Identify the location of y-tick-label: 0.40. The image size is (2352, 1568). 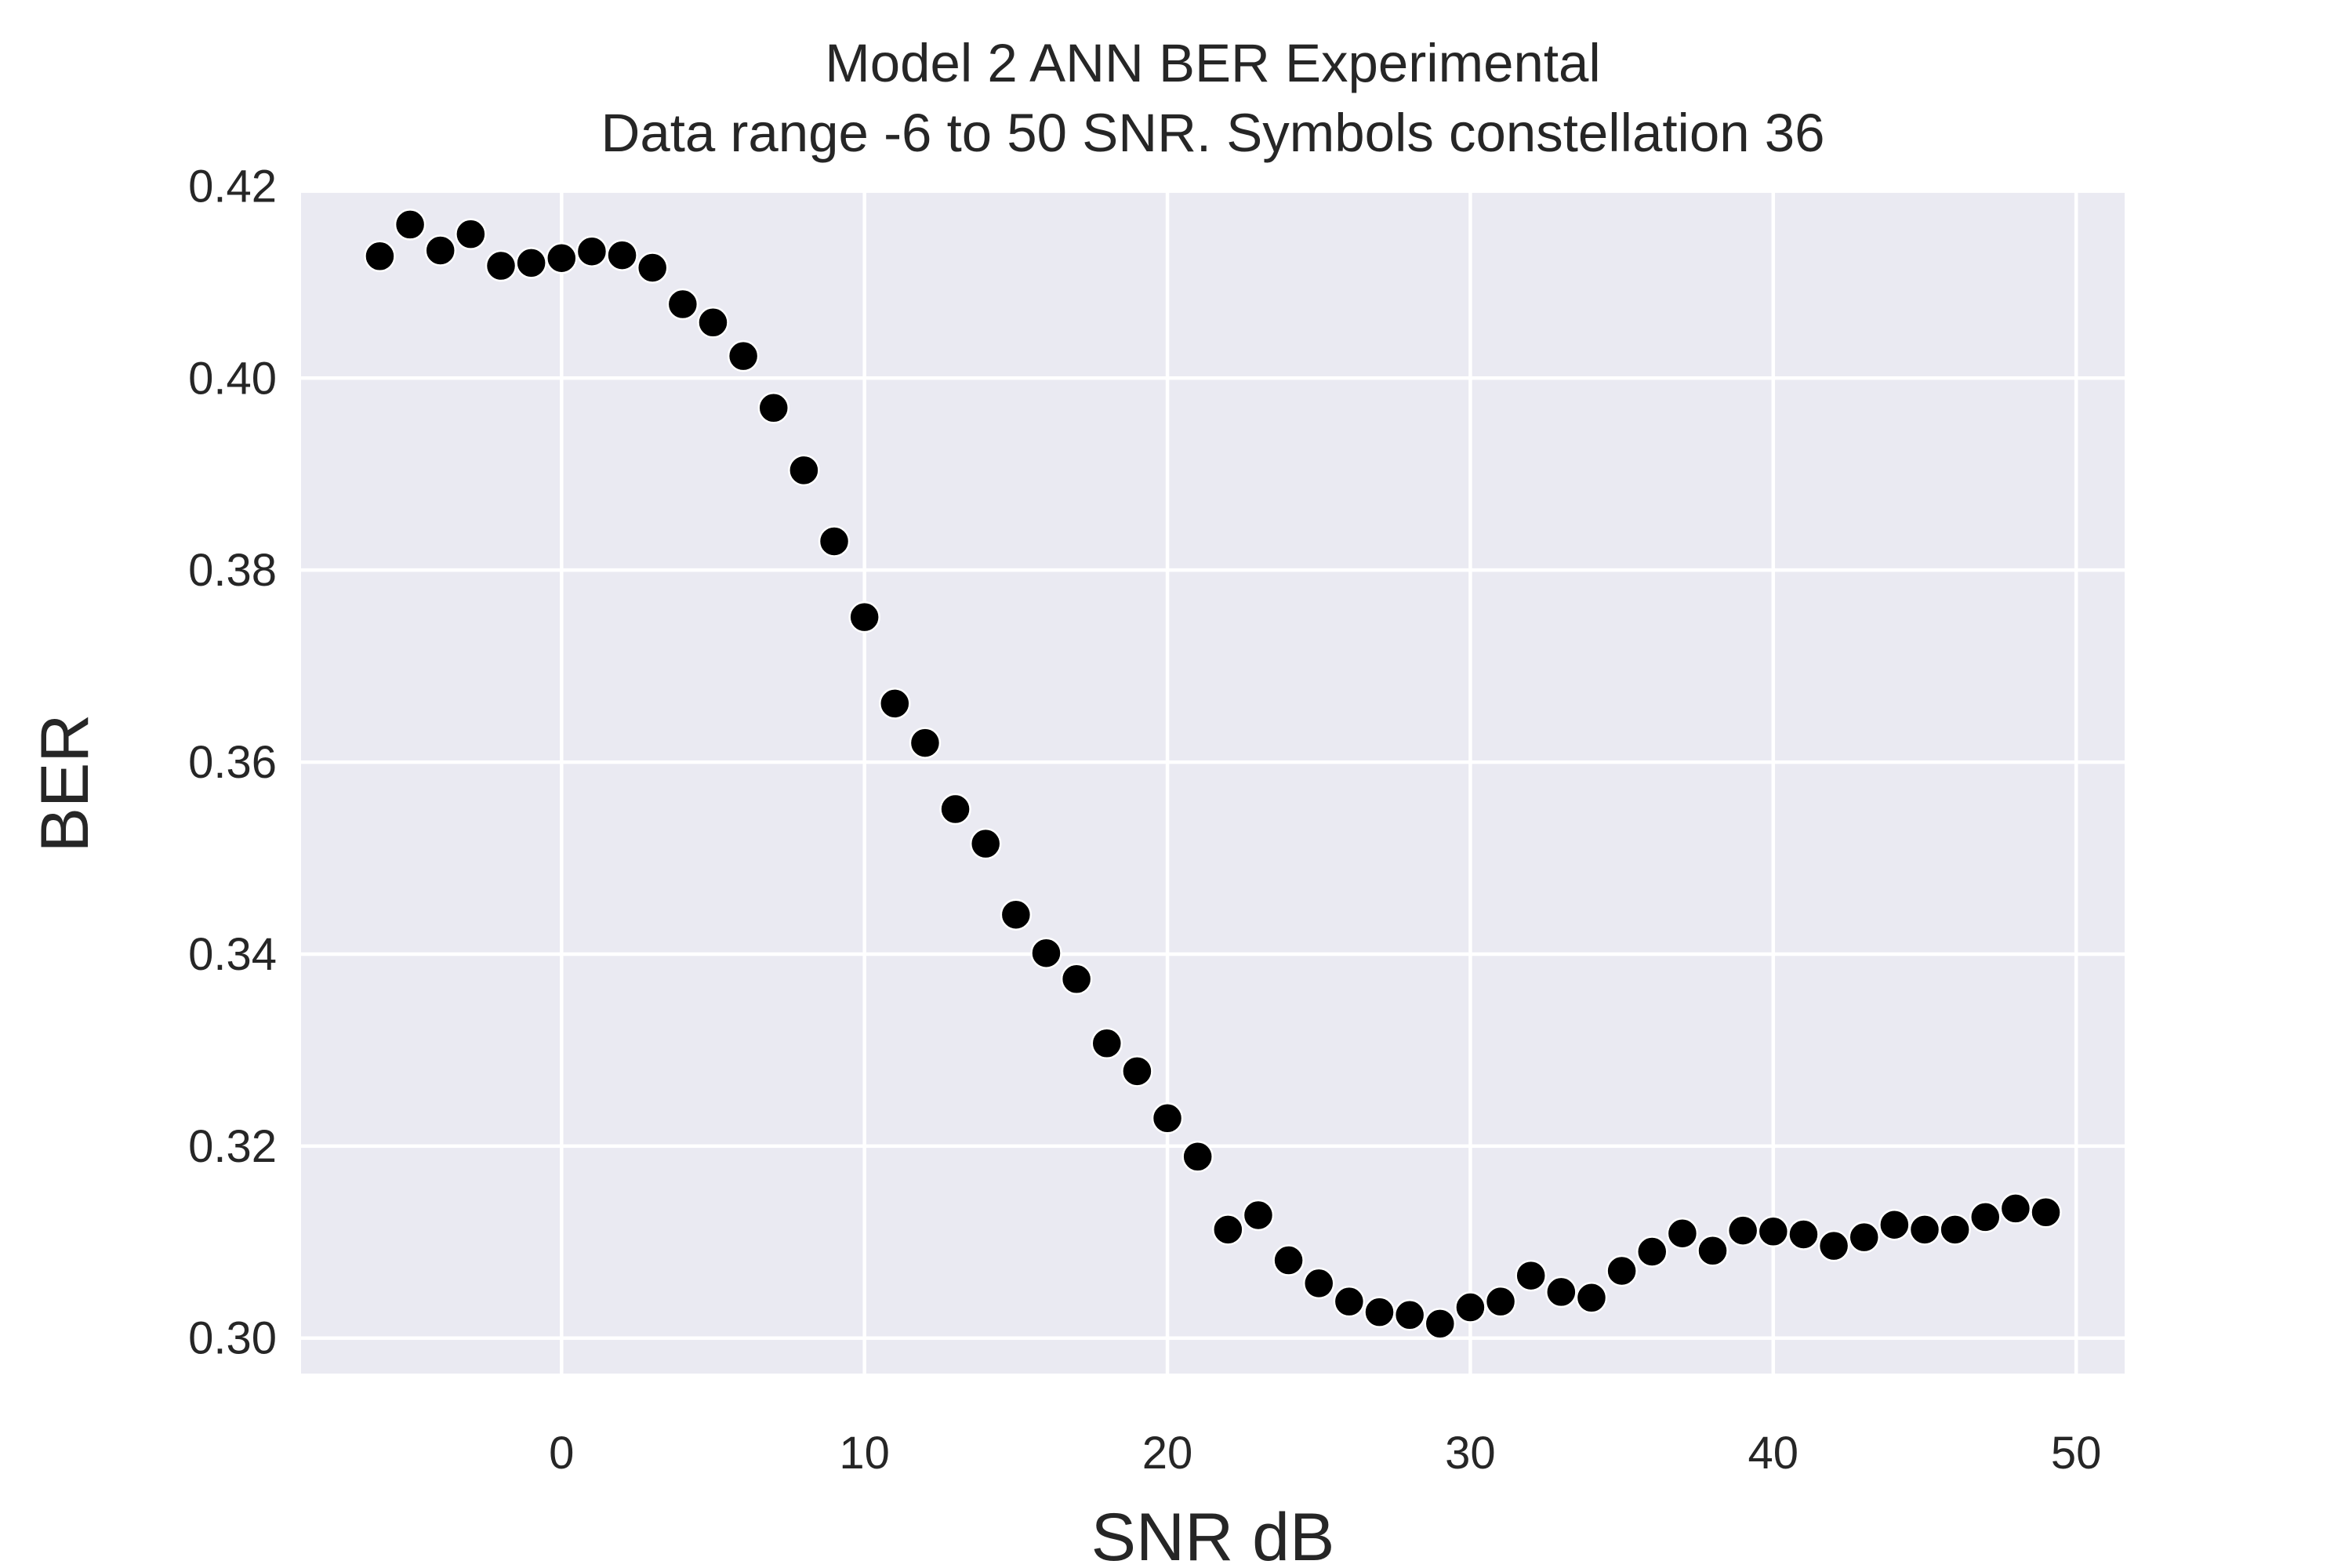
(232, 378).